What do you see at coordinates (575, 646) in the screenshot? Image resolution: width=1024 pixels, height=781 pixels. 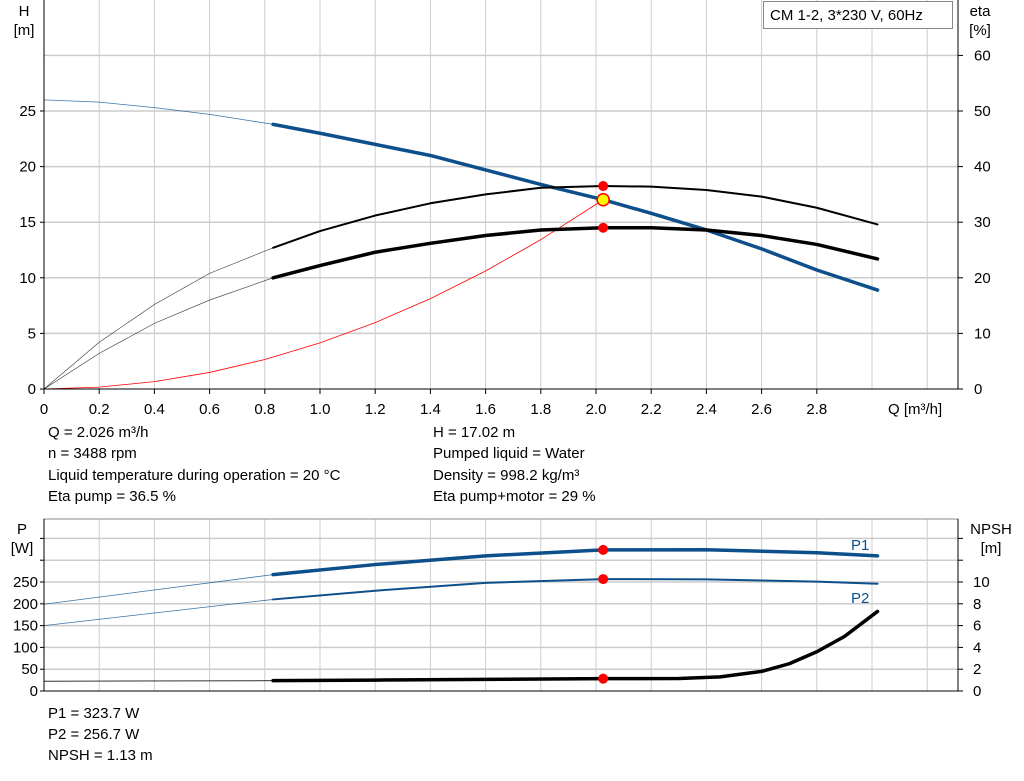 I see `npsh-curve` at bounding box center [575, 646].